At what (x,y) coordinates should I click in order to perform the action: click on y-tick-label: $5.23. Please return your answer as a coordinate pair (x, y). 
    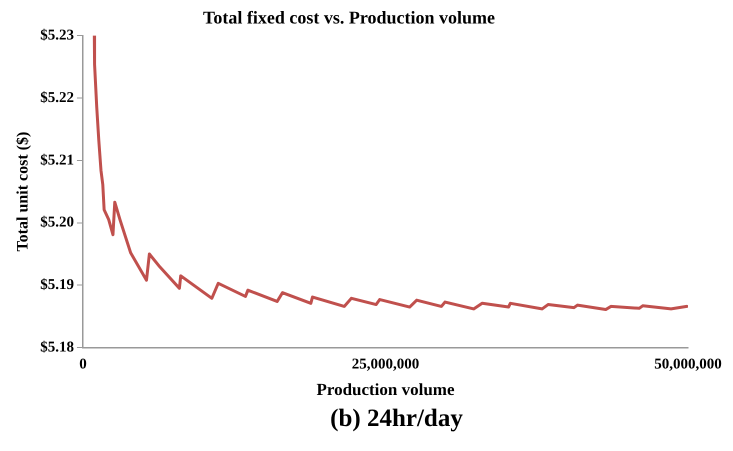
    Looking at the image, I should click on (57, 35).